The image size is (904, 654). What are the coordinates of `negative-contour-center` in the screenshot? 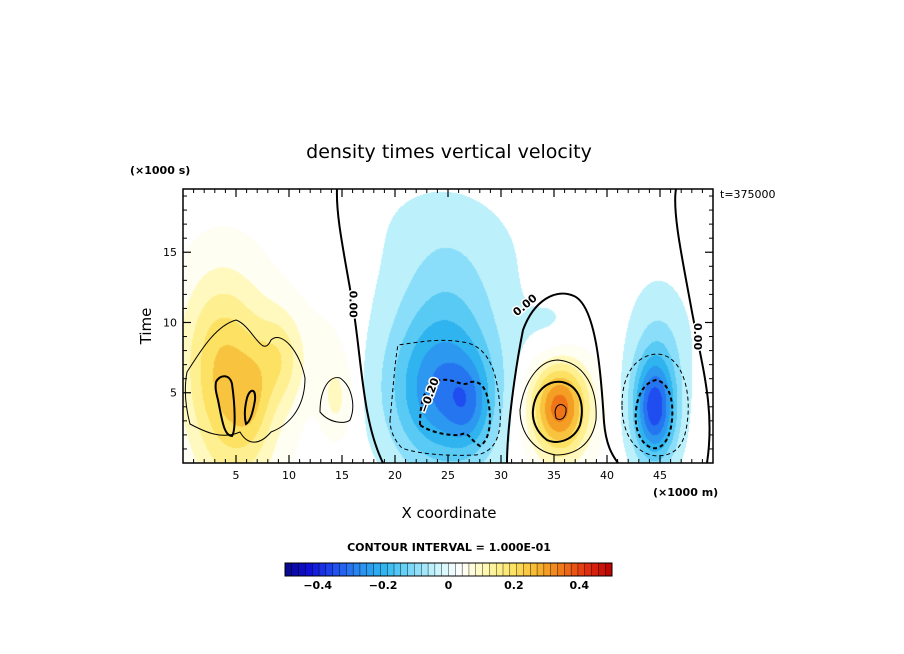 It's located at (445, 397).